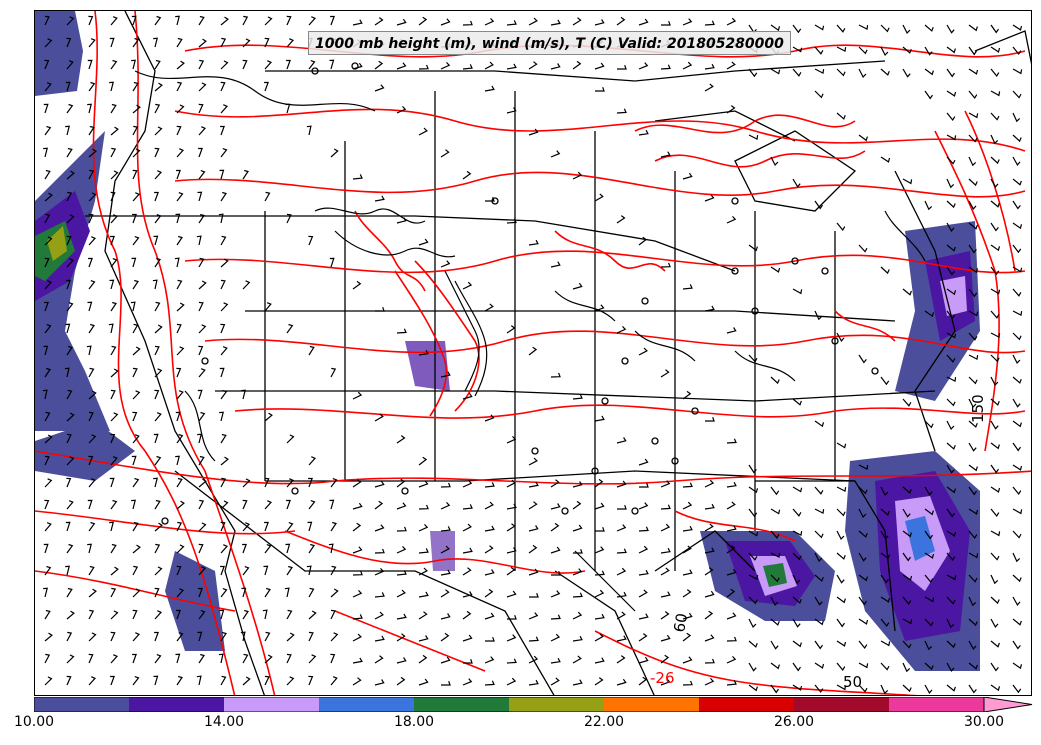 This screenshot has height=745, width=1041. I want to click on contour-label-neg26: -26, so click(662, 678).